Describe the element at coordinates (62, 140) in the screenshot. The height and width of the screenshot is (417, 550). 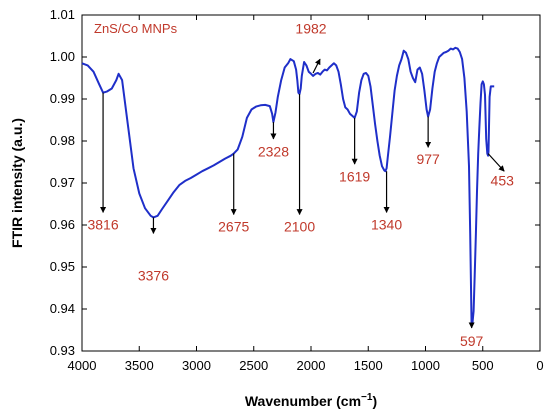
I see `y-tick-label: 0.98` at that location.